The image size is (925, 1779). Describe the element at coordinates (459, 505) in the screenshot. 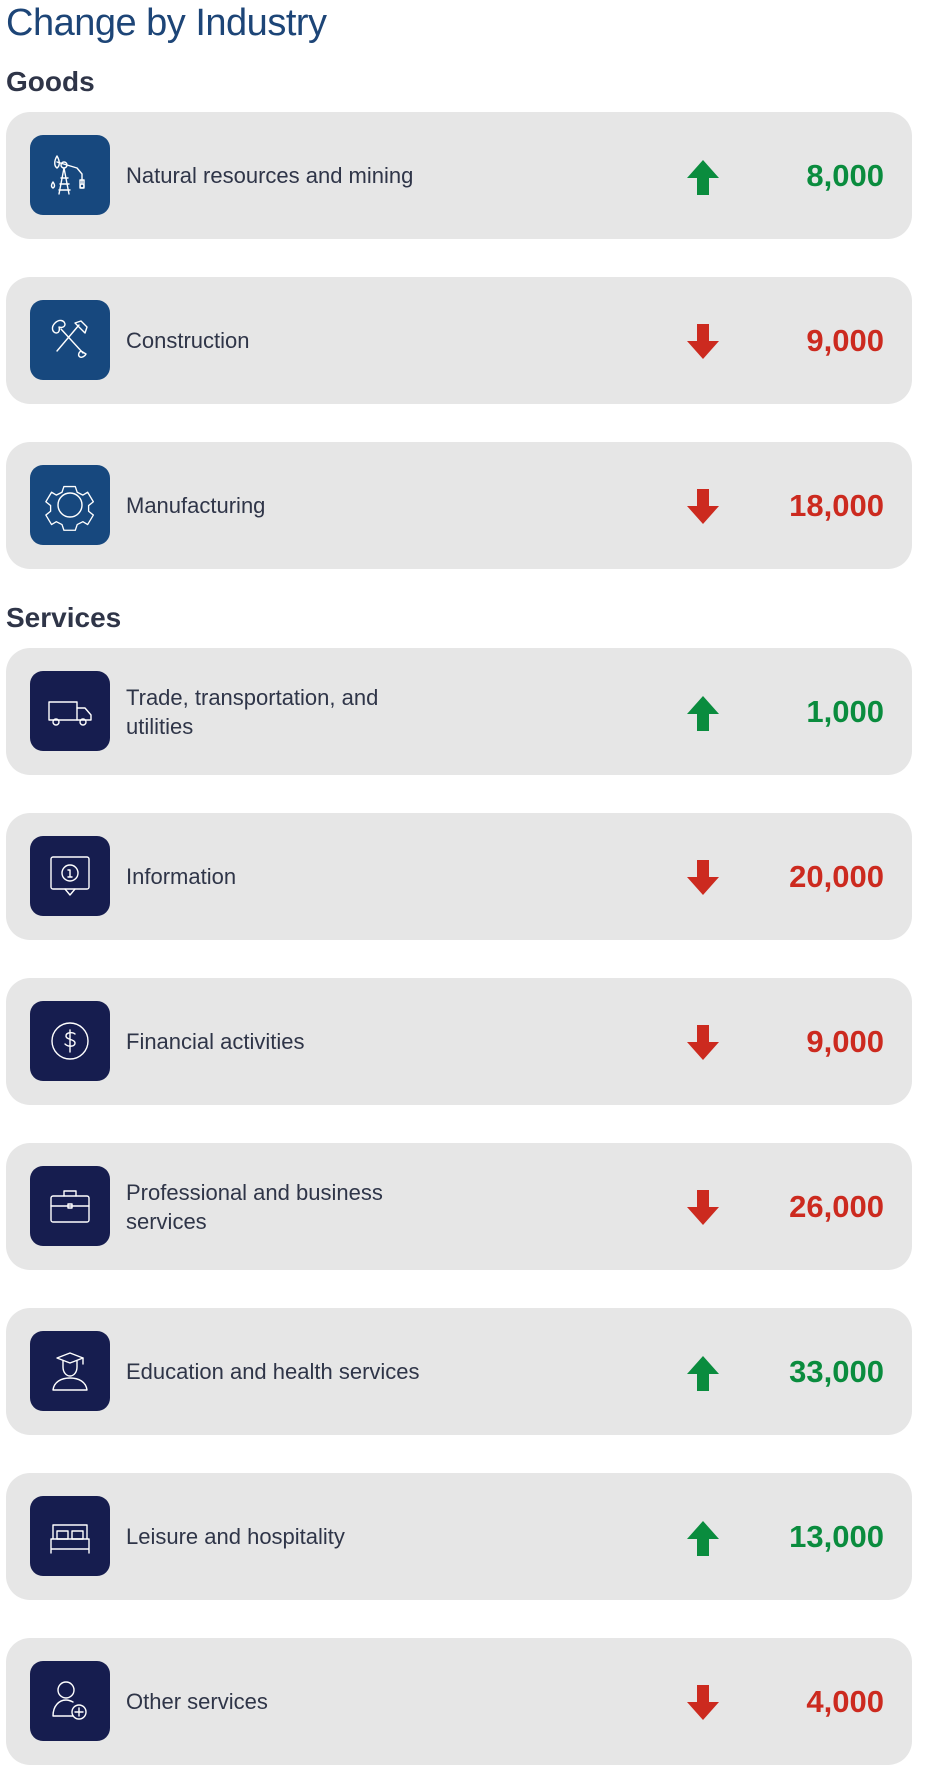

I see `industry-card: Manufacturing 18,000` at that location.